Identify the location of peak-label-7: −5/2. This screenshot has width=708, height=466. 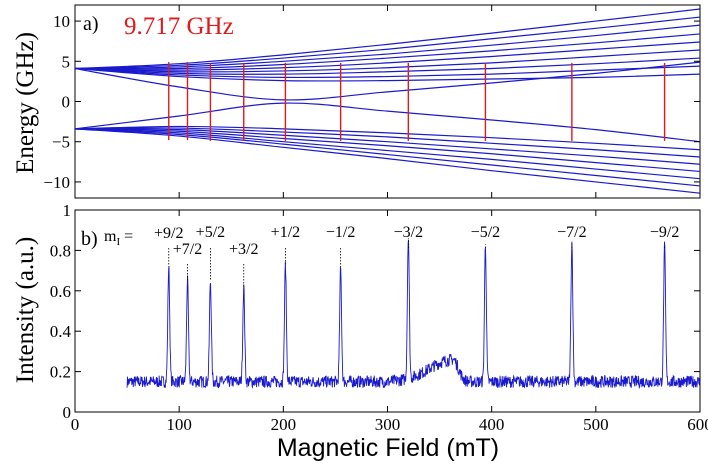
(485, 232).